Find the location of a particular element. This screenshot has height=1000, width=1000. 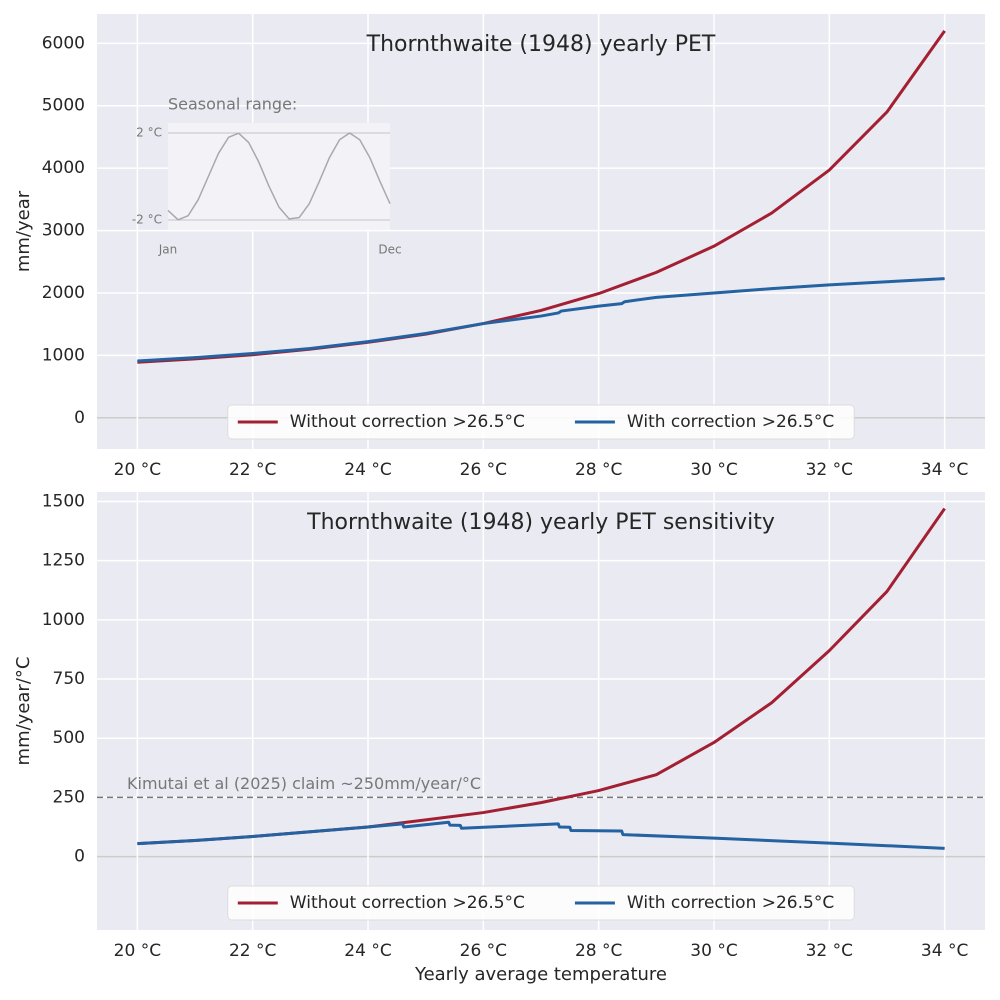

chart-title: Thornthwaite (1948) yearly PET is located at coordinates (541, 44).